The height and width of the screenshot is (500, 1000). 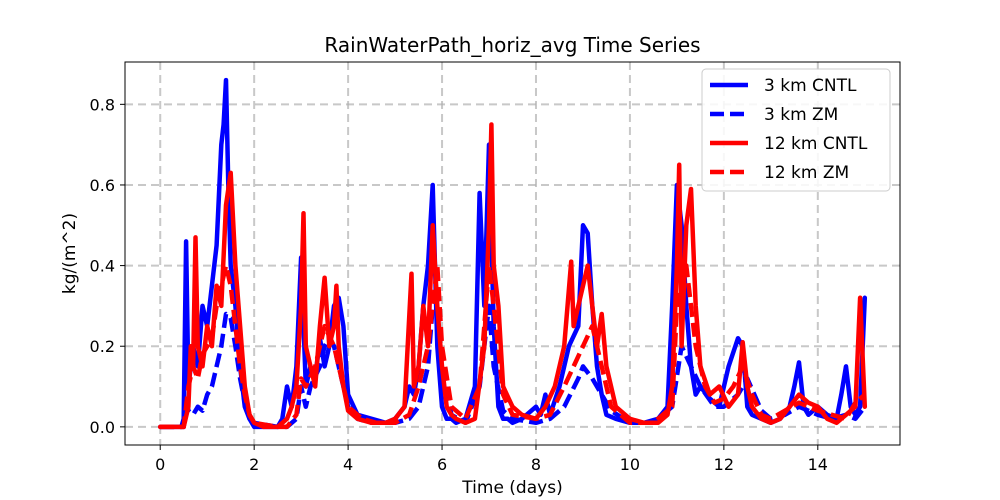 What do you see at coordinates (102, 266) in the screenshot?
I see `y-tick-label: 0.4` at bounding box center [102, 266].